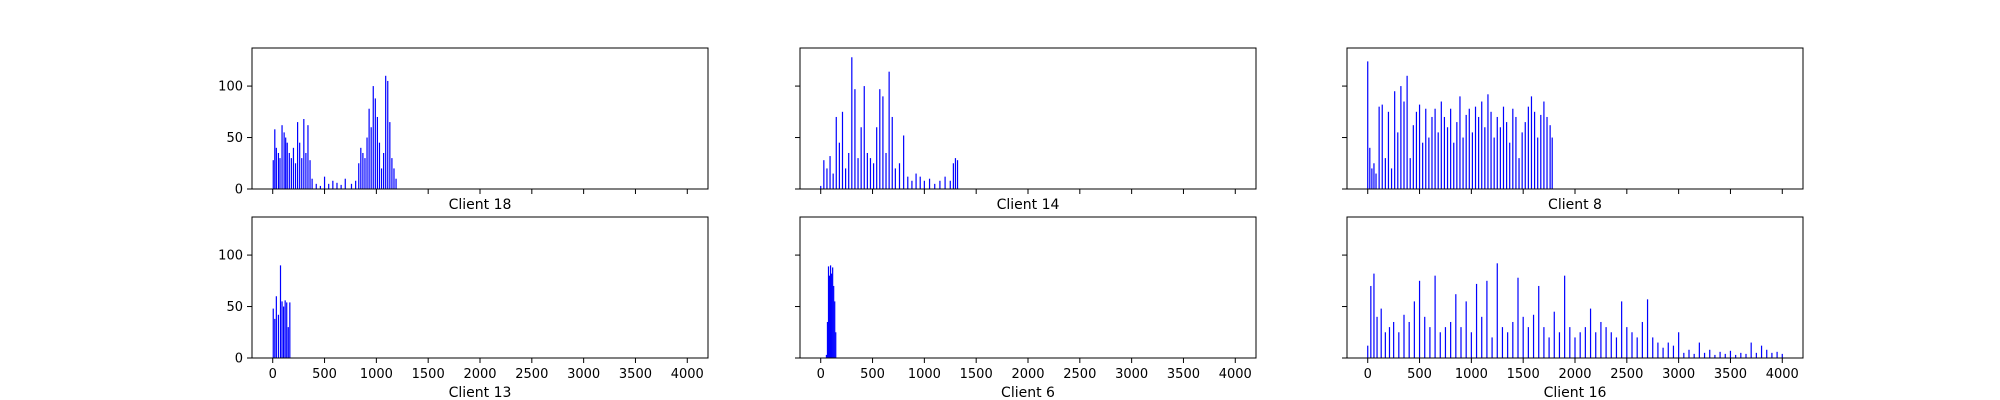 This screenshot has height=400, width=2000. What do you see at coordinates (239, 359) in the screenshot?
I see `y-tick-label: 0` at bounding box center [239, 359].